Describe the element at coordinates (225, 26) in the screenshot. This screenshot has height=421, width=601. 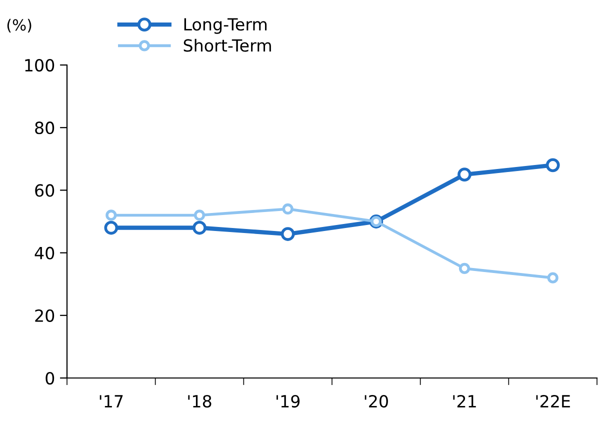
I see `legend-label: Long-Term` at that location.